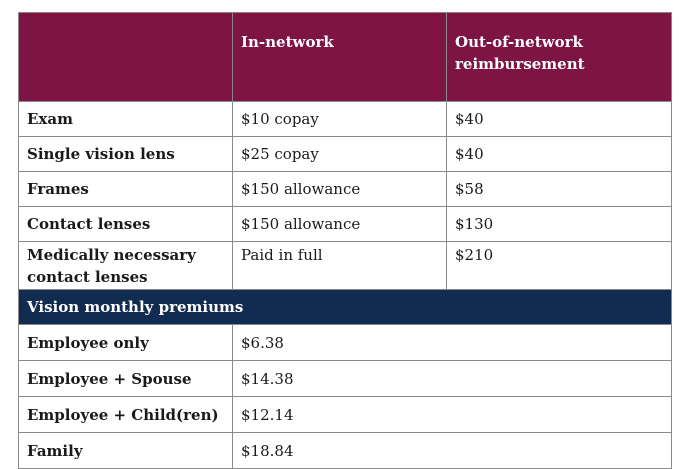  I want to click on table-row: Exam $10 copay $40, so click(345, 119).